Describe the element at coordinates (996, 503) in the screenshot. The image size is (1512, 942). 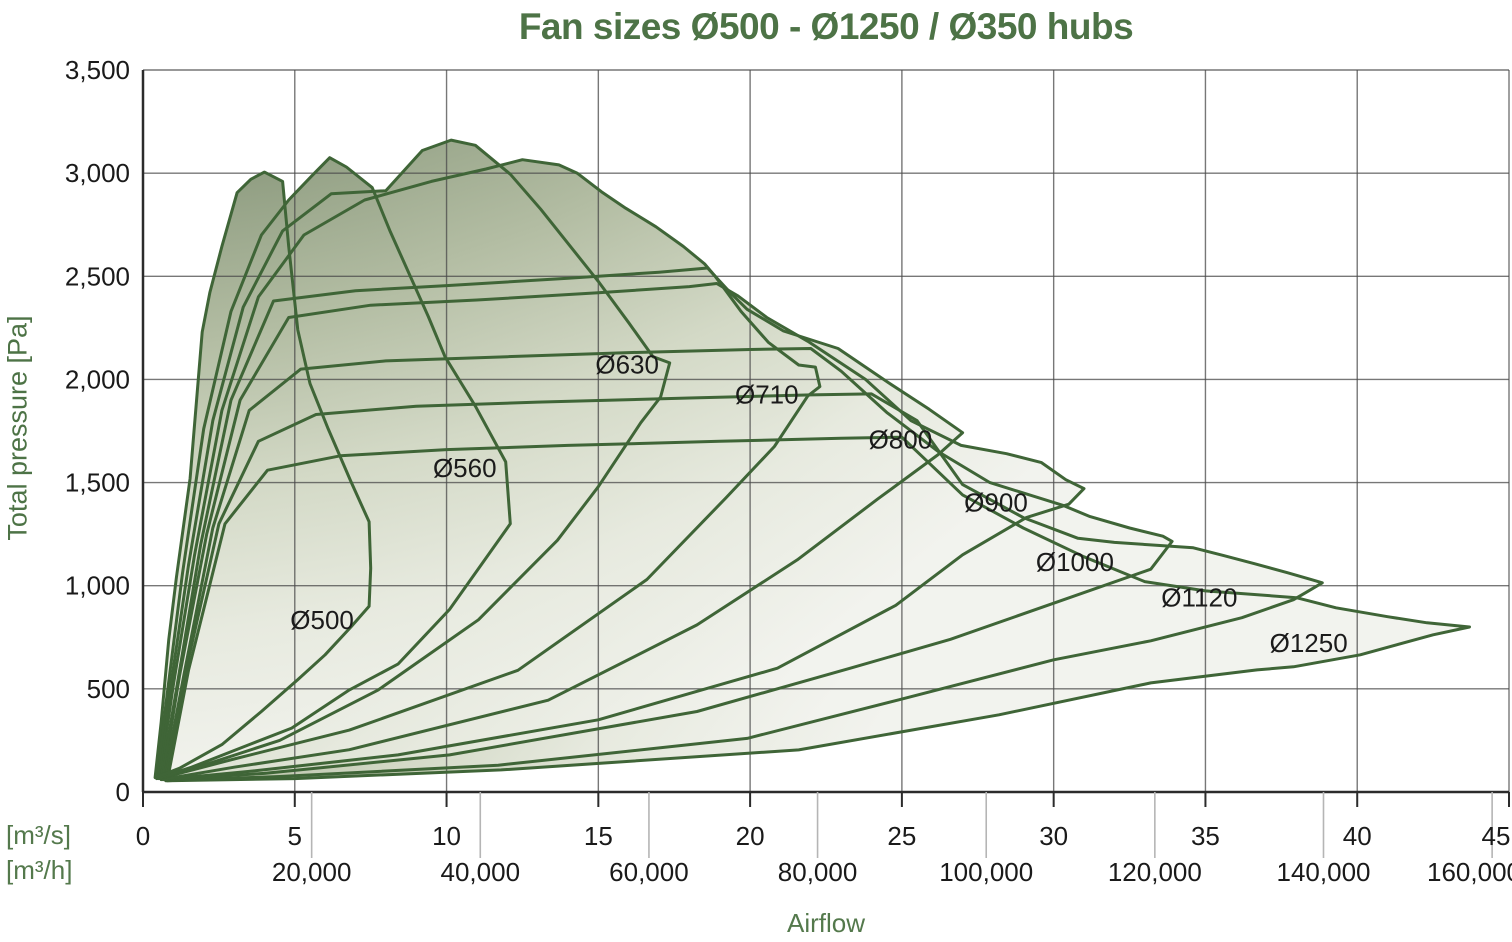
I see `fan-label-Ø900: Ø900` at that location.